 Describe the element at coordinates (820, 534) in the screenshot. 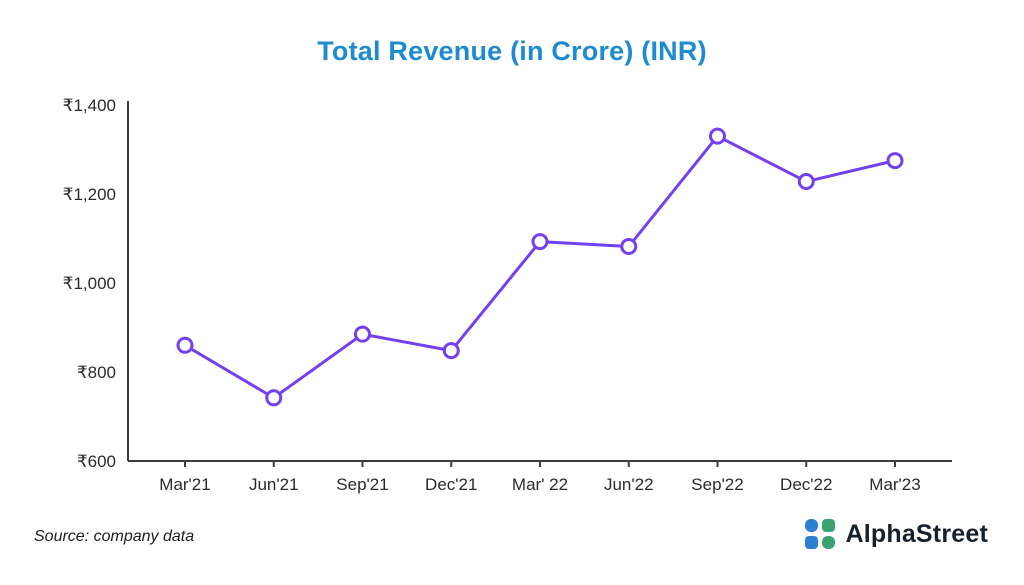

I see `alphastreet-logo-icon` at that location.